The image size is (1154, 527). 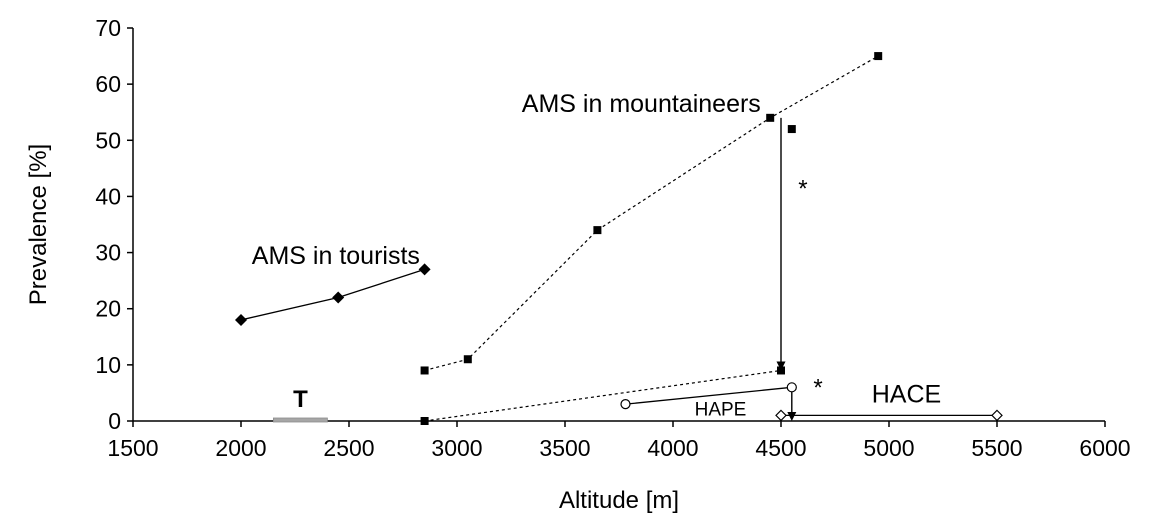 I want to click on annotation-3: HACE, so click(x=906, y=394).